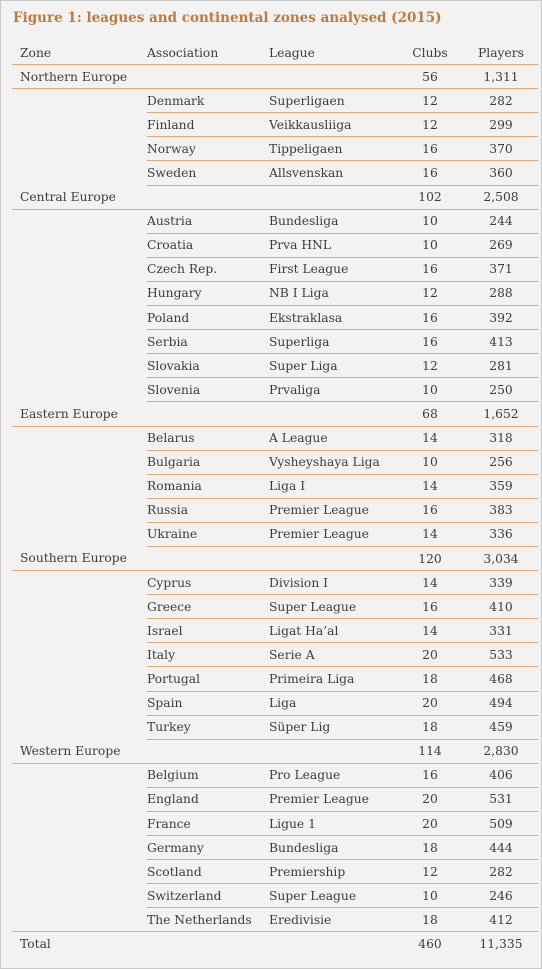 The image size is (542, 969). What do you see at coordinates (208, 920) in the screenshot?
I see `association-cell: The Netherlands` at bounding box center [208, 920].